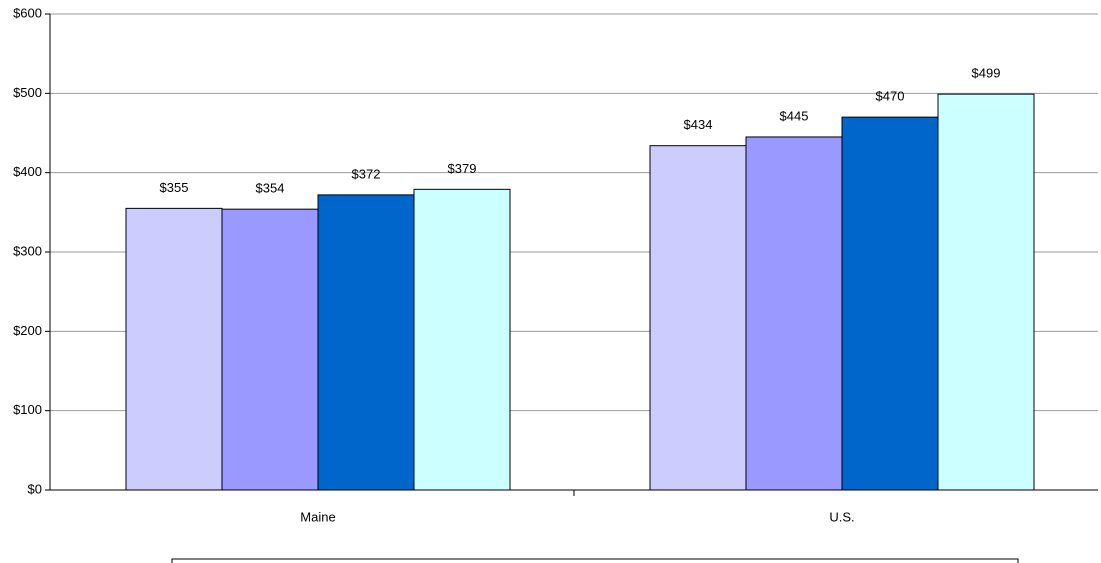 The width and height of the screenshot is (1101, 563). What do you see at coordinates (174, 187) in the screenshot?
I see `value-label: $355` at bounding box center [174, 187].